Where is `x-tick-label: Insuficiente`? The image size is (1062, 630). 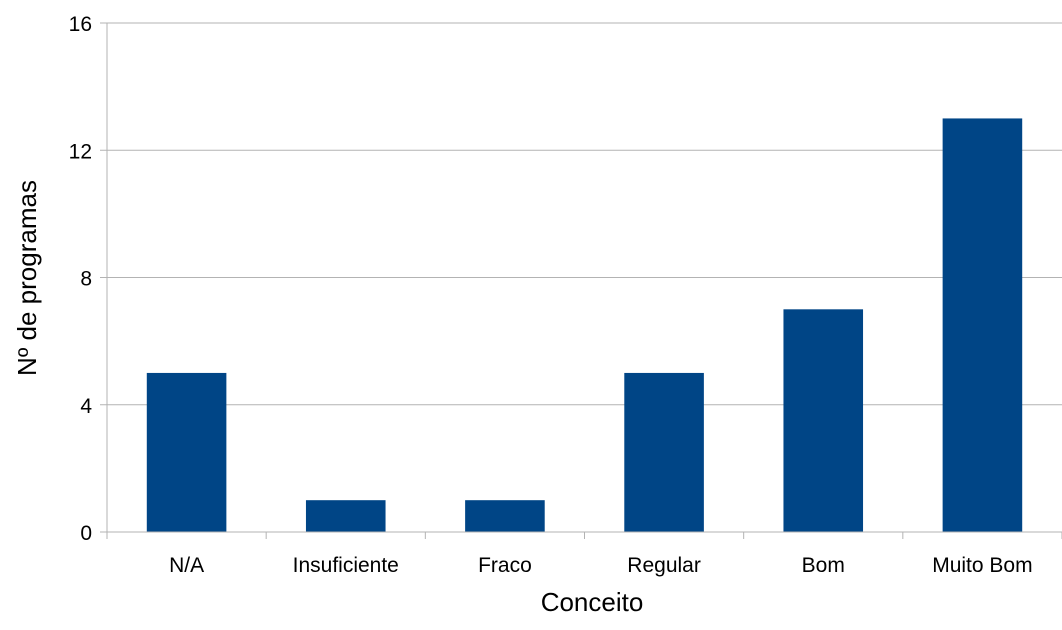 x-tick-label: Insuficiente is located at coordinates (346, 565).